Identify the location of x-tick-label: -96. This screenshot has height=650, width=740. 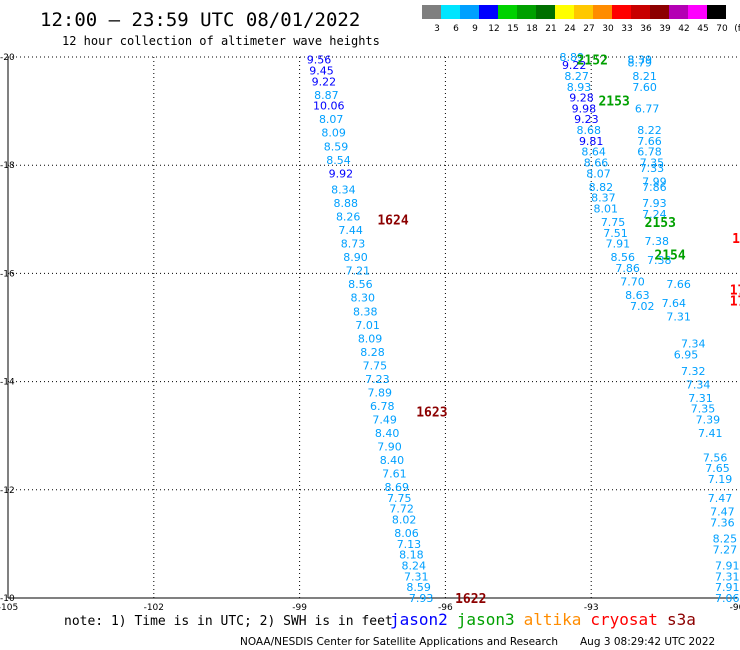
(445, 608).